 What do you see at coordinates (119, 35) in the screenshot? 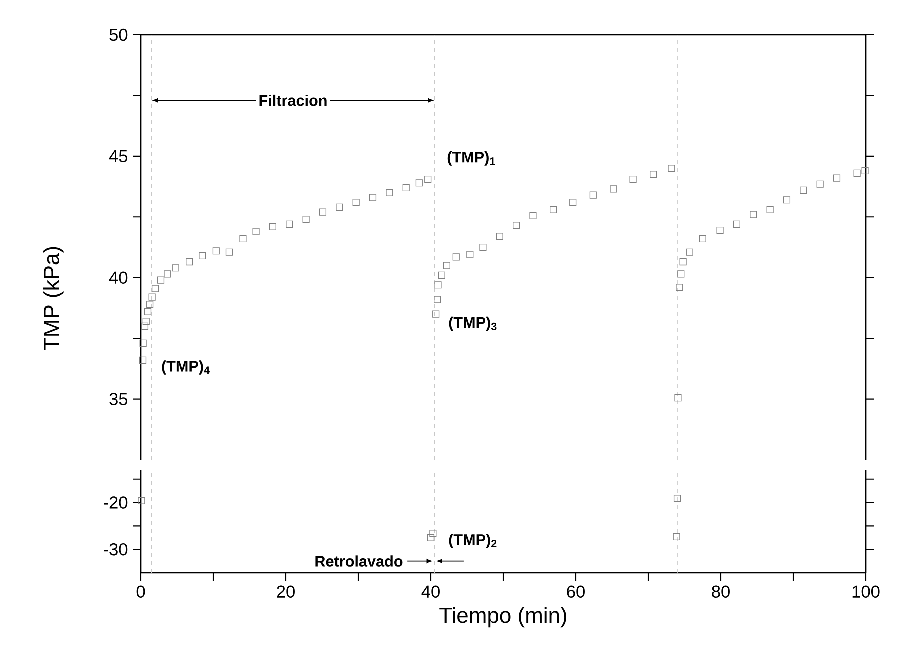
I see `y-tick-label: 50` at bounding box center [119, 35].